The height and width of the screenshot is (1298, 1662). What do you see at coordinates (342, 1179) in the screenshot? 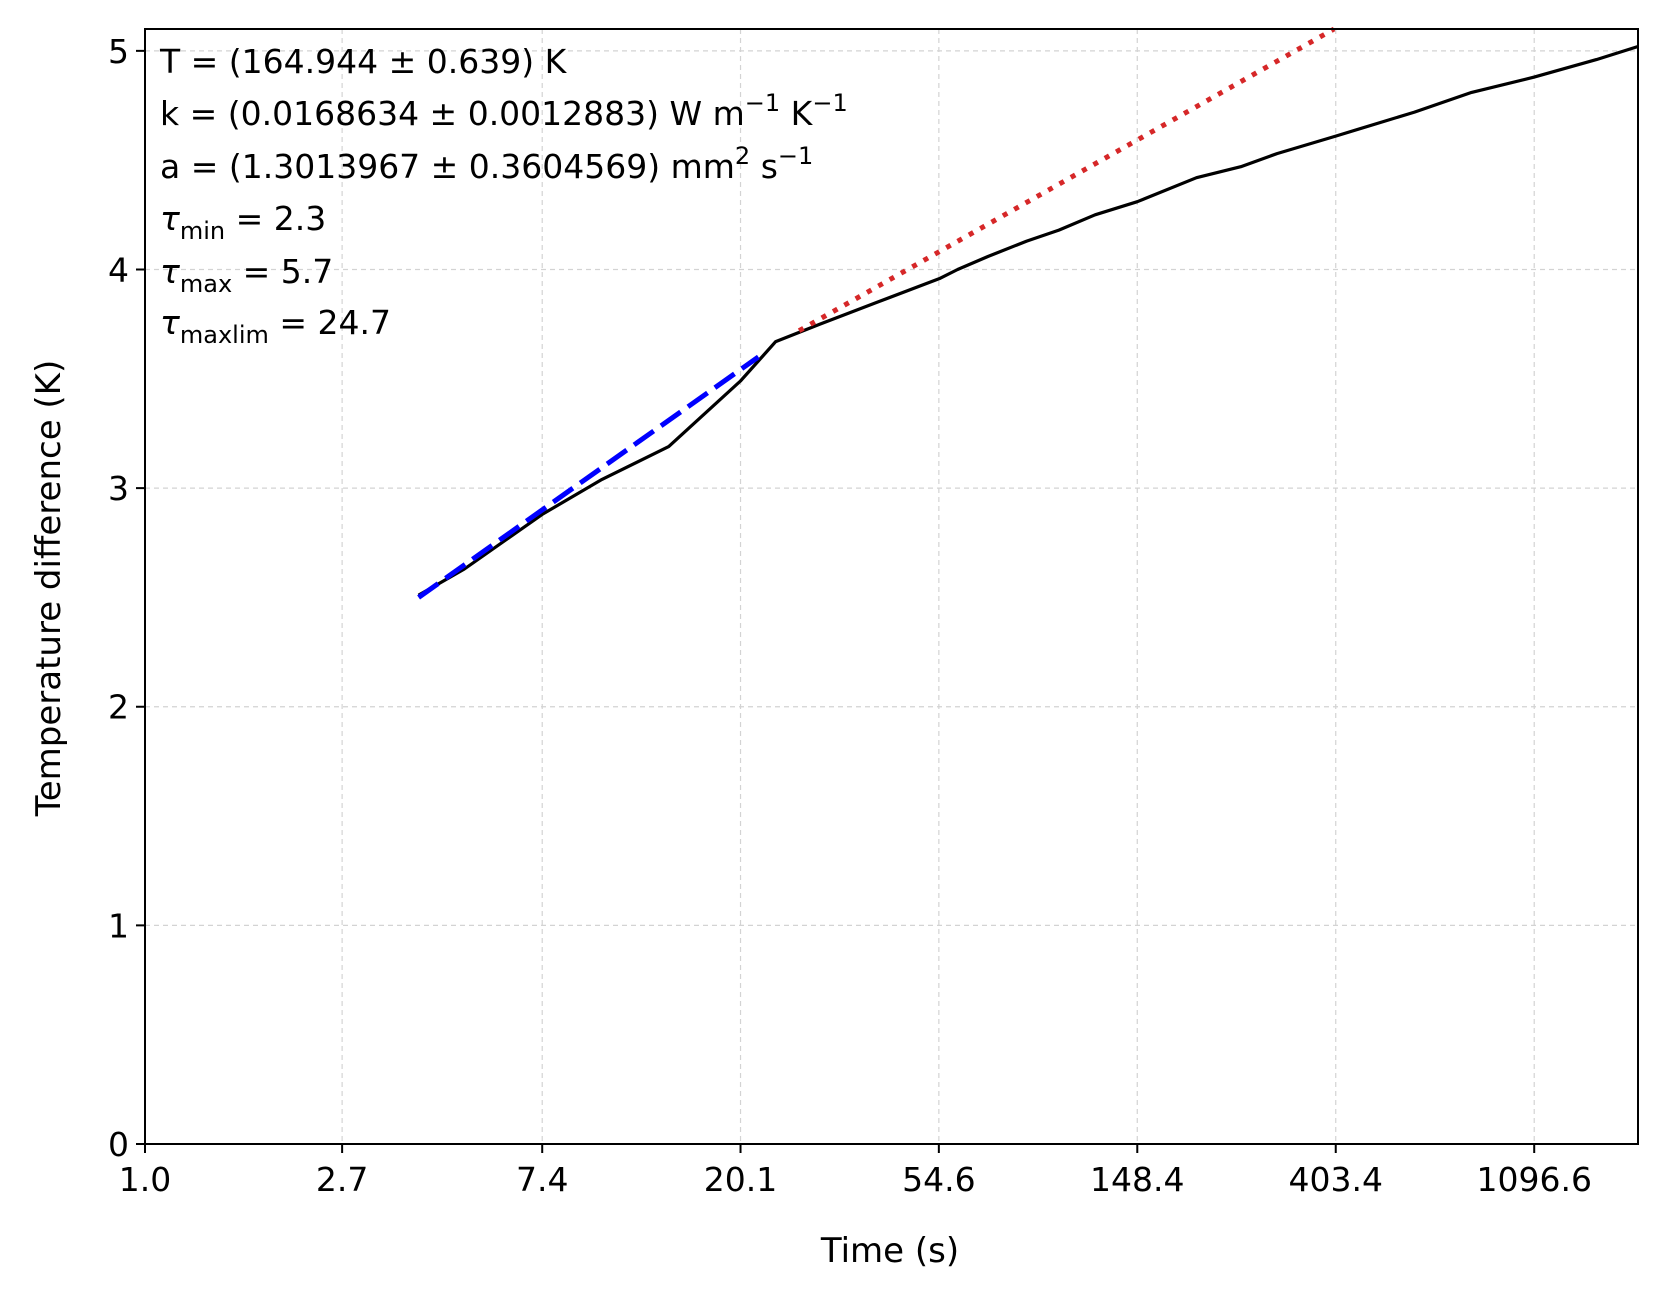
I see `x-tick-label: 2.7` at bounding box center [342, 1179].